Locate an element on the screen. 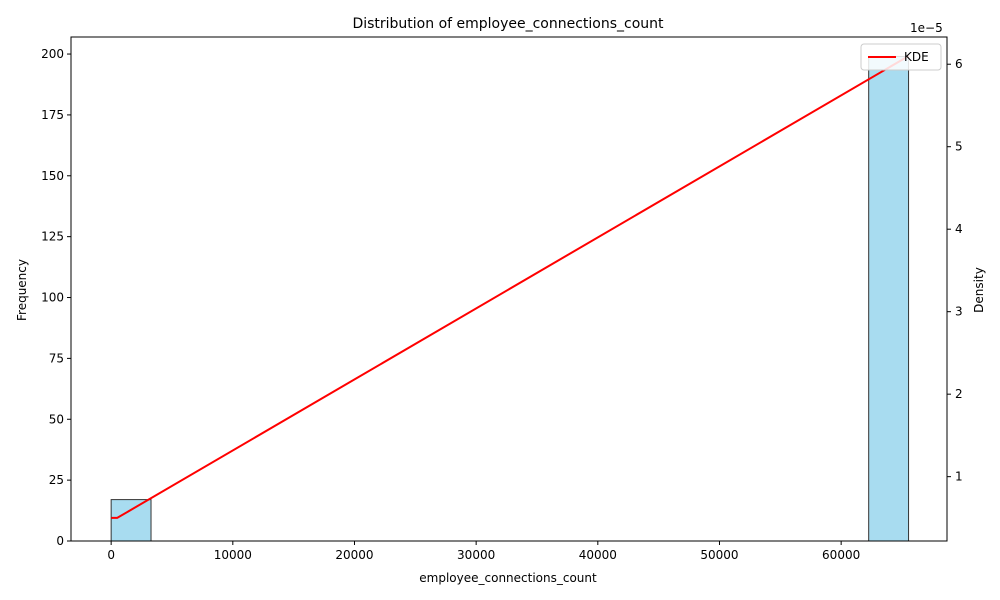 Image resolution: width=1000 pixels, height=600 pixels. y2-tick-label: 2 is located at coordinates (959, 394).